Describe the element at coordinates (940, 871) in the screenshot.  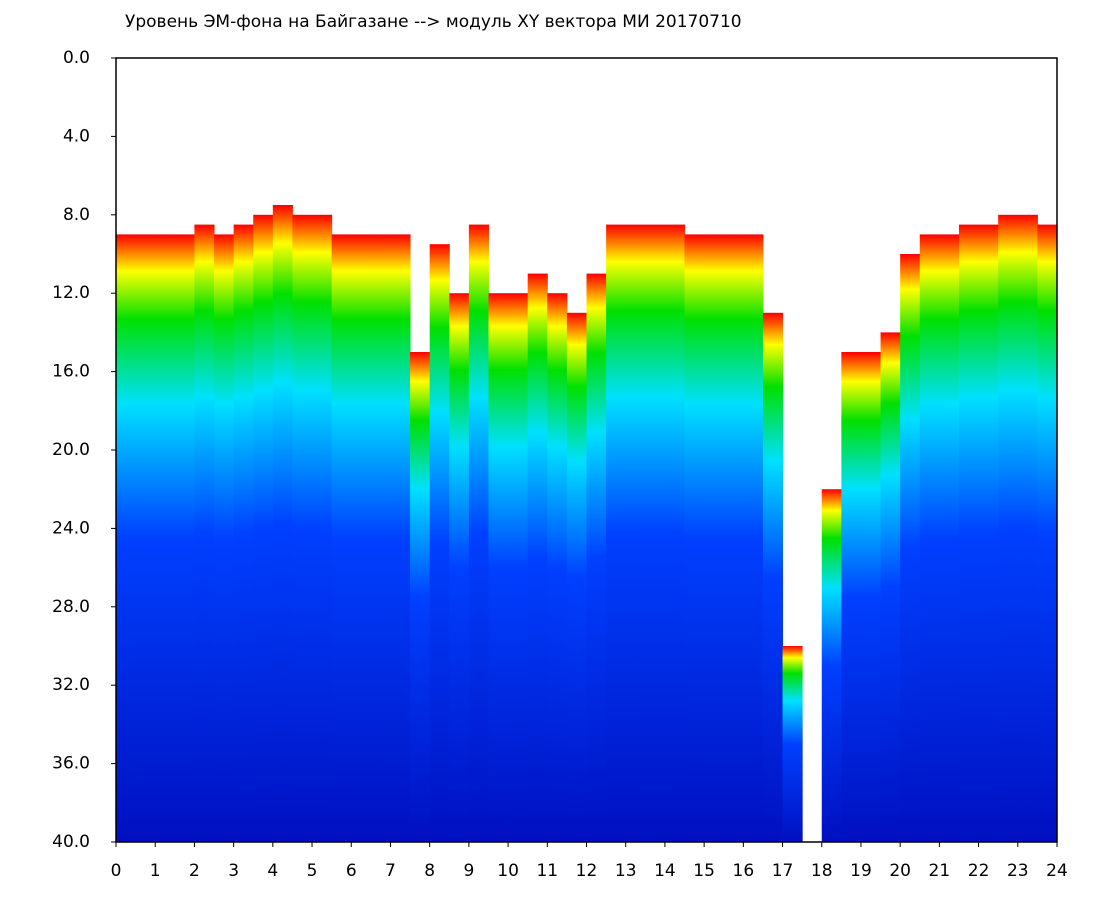
I see `x-tick-label: 21` at that location.